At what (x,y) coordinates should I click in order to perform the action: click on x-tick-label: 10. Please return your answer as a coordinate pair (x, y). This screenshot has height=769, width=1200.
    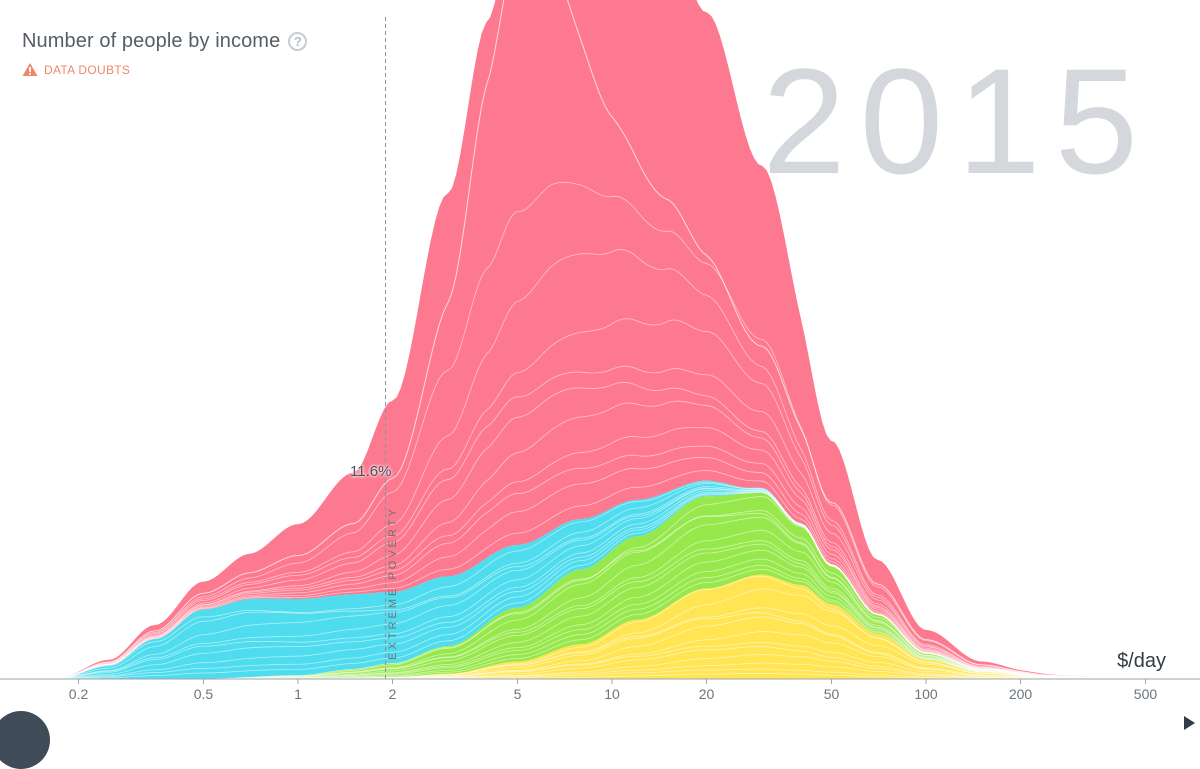
    Looking at the image, I should click on (612, 694).